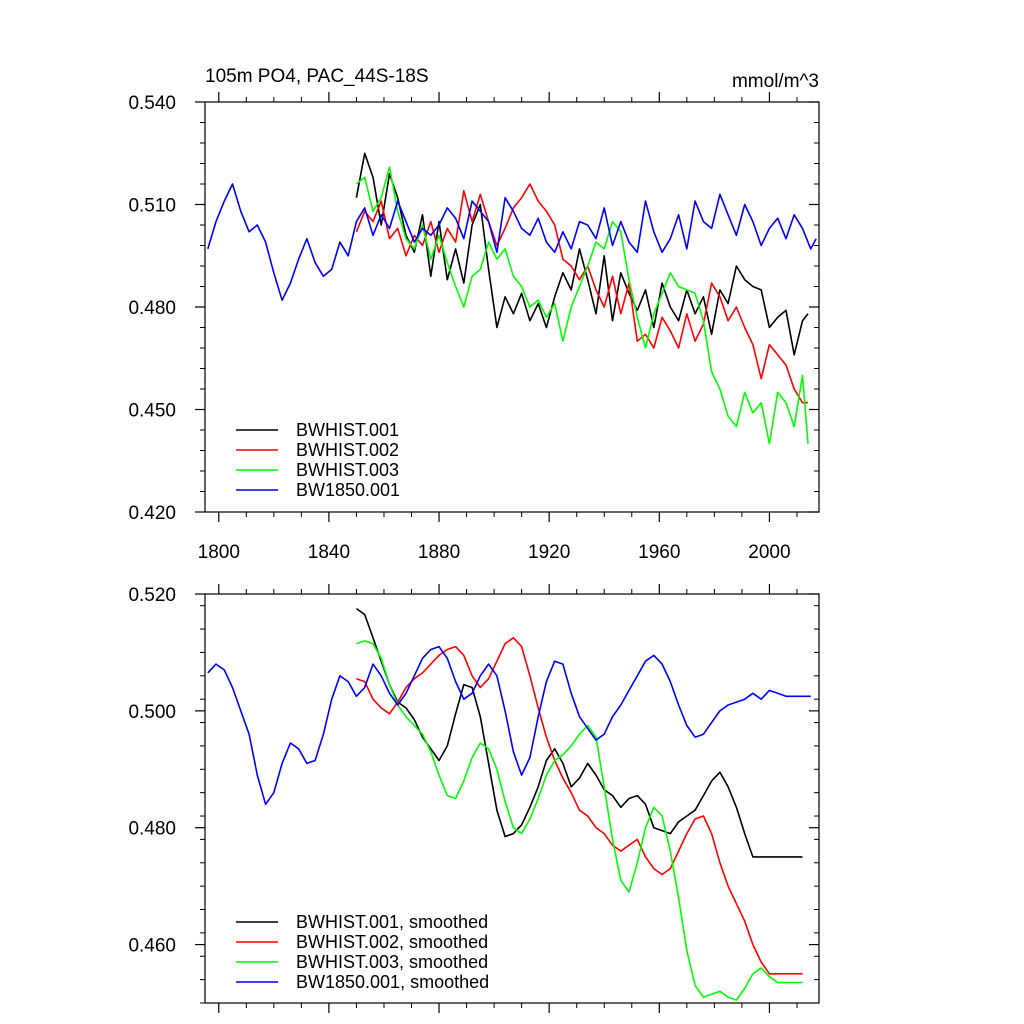 The width and height of the screenshot is (1024, 1024). I want to click on bottom-legend-label-4: BW1850.001, smoothed, so click(392, 982).